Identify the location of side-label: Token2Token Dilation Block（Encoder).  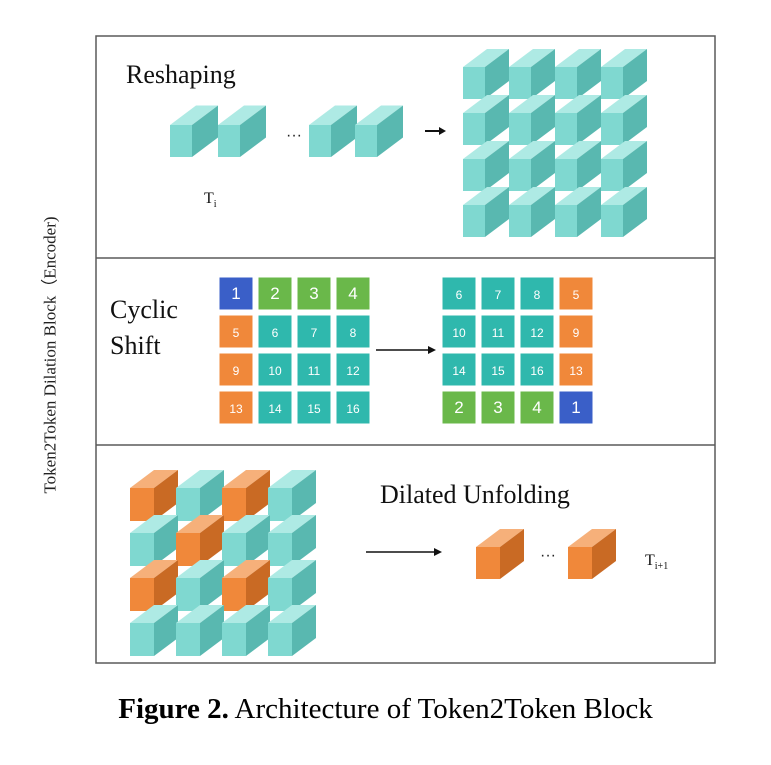
(50, 355).